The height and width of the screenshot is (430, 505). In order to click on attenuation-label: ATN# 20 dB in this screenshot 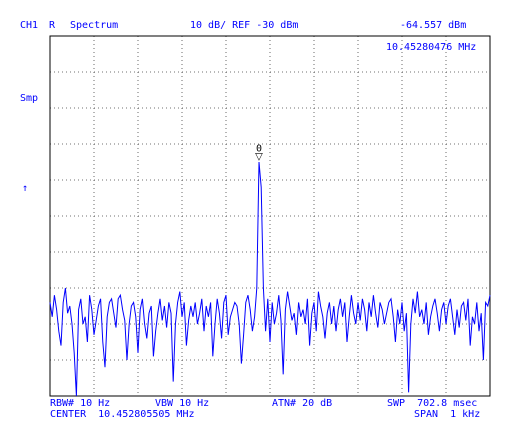, I will do `click(302, 403)`.